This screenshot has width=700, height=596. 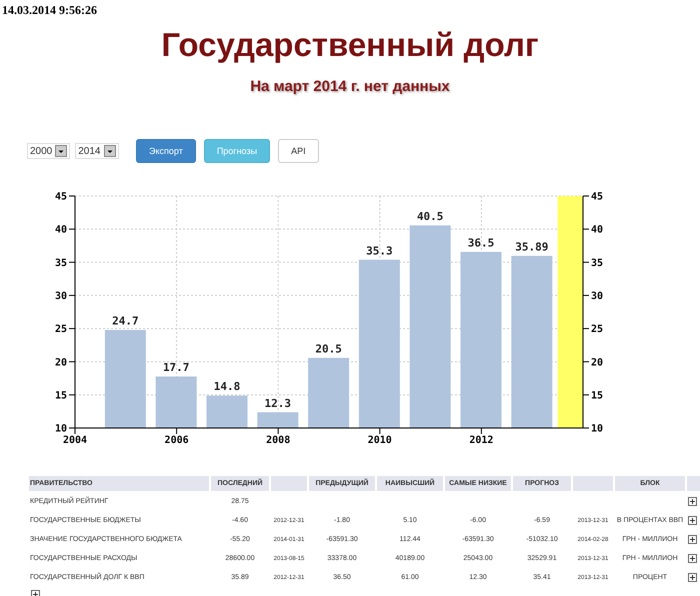 I want to click on y-tick-label: 30, so click(x=60, y=296).